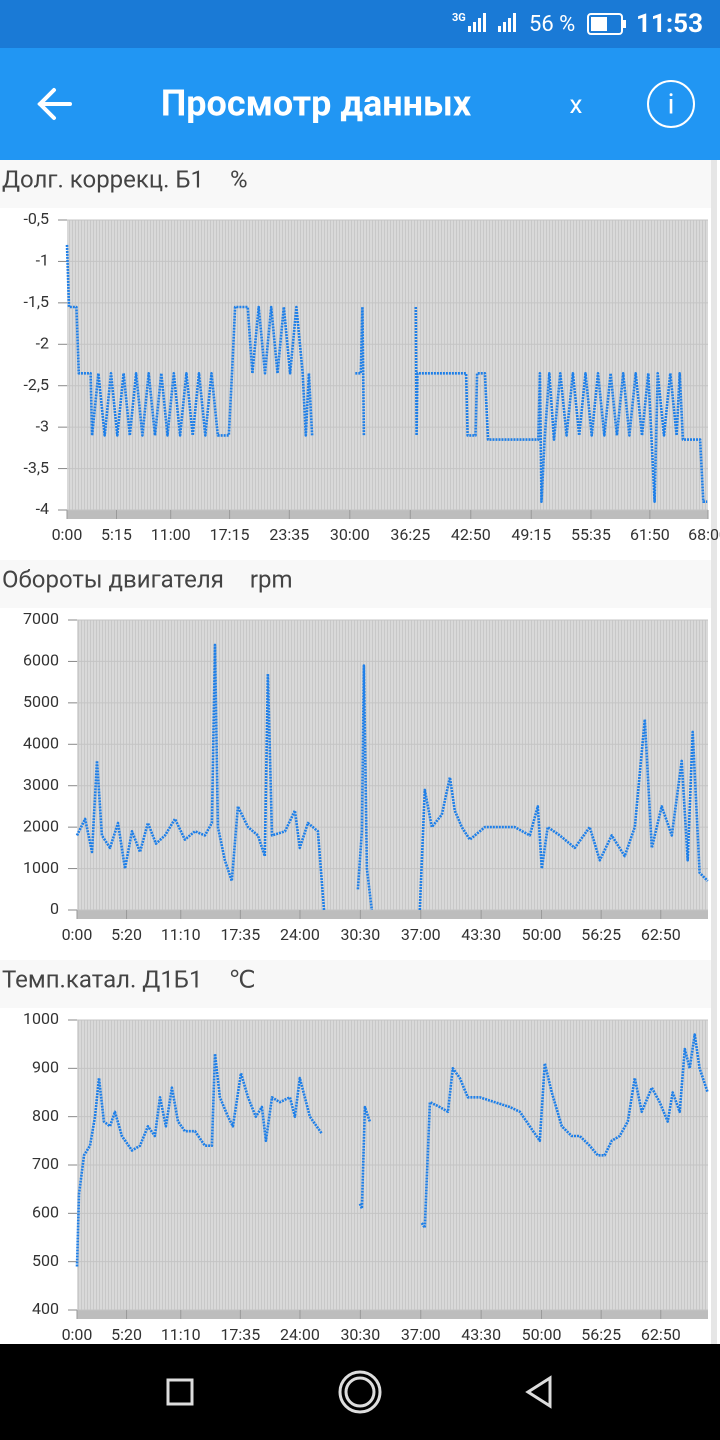 Image resolution: width=720 pixels, height=1440 pixels. What do you see at coordinates (471, 534) in the screenshot?
I see `x-tick-label: 42:50` at bounding box center [471, 534].